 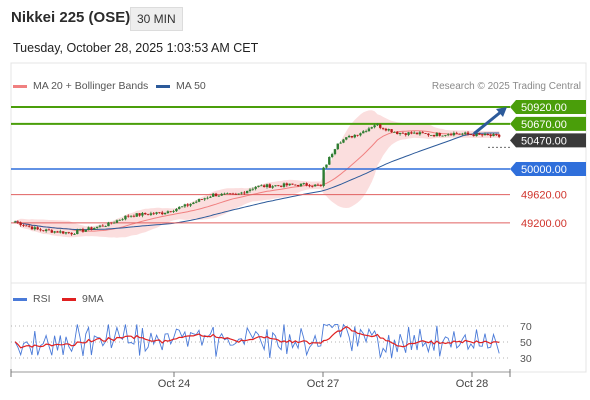 I want to click on price-tag-50920.00, so click(x=548, y=107).